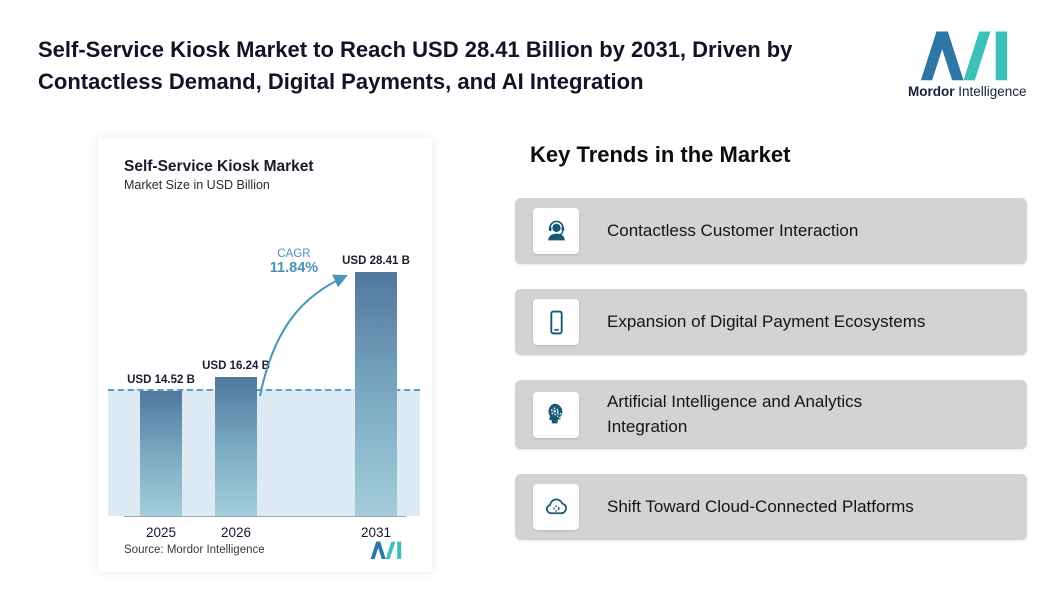  Describe the element at coordinates (766, 321) in the screenshot. I see `trend-label: Expansion of Digital Payment Ecosystems` at that location.